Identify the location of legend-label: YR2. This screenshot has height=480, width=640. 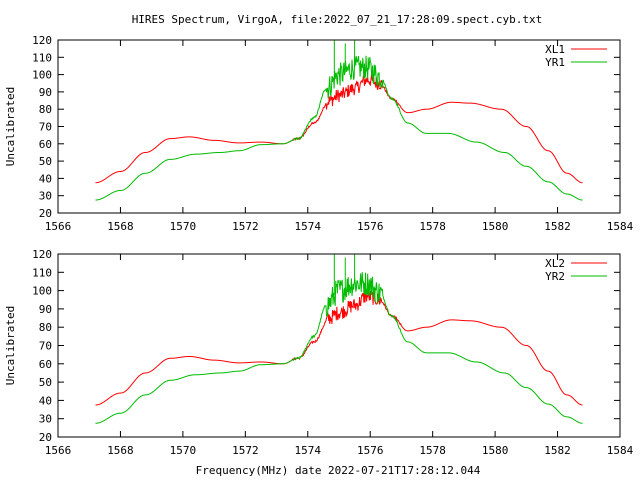
(555, 276).